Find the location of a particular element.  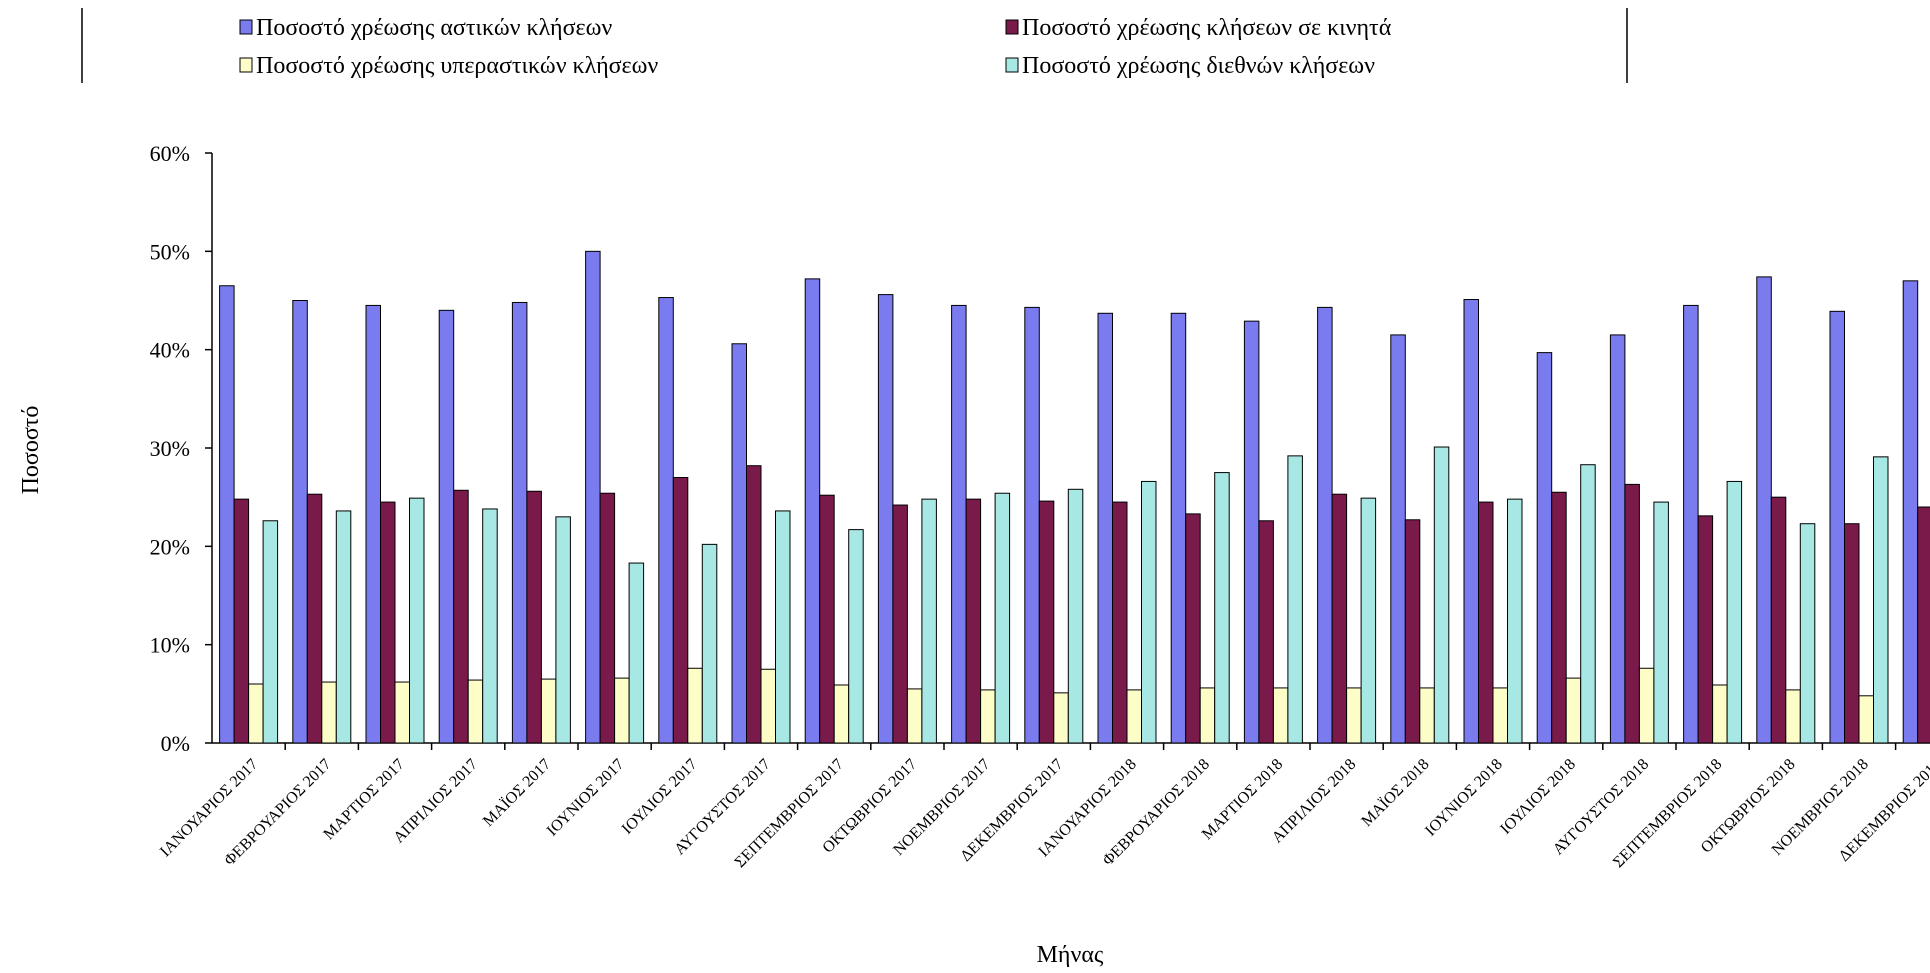

y-tick-label: 0% is located at coordinates (175, 743).